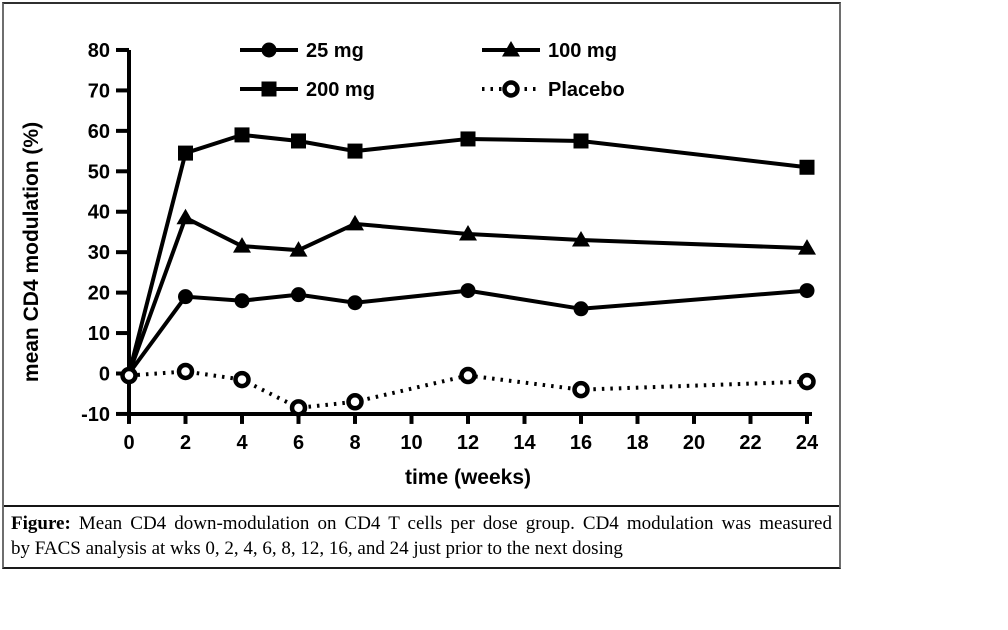 The width and height of the screenshot is (1008, 630). Describe the element at coordinates (468, 443) in the screenshot. I see `x-tick-label: 12` at that location.